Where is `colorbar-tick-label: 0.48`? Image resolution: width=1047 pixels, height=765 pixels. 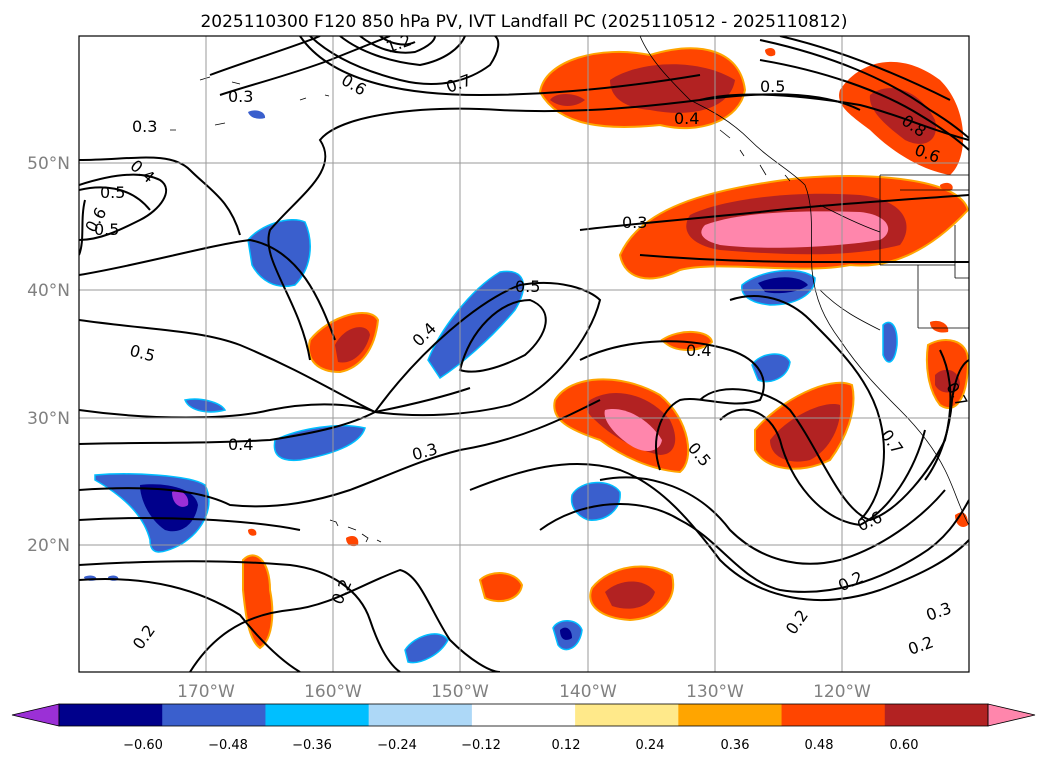
colorbar-tick-label: 0.48 is located at coordinates (819, 745).